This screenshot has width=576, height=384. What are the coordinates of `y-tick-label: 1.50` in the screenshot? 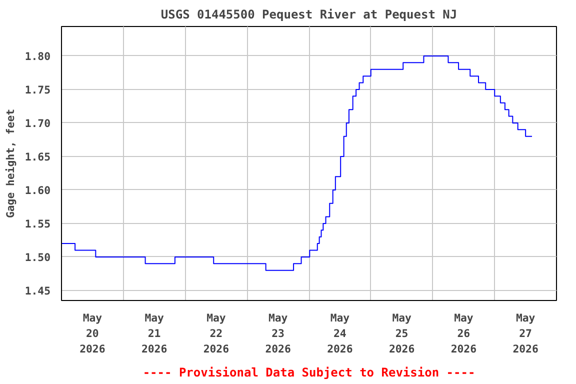 It's located at (37, 257).